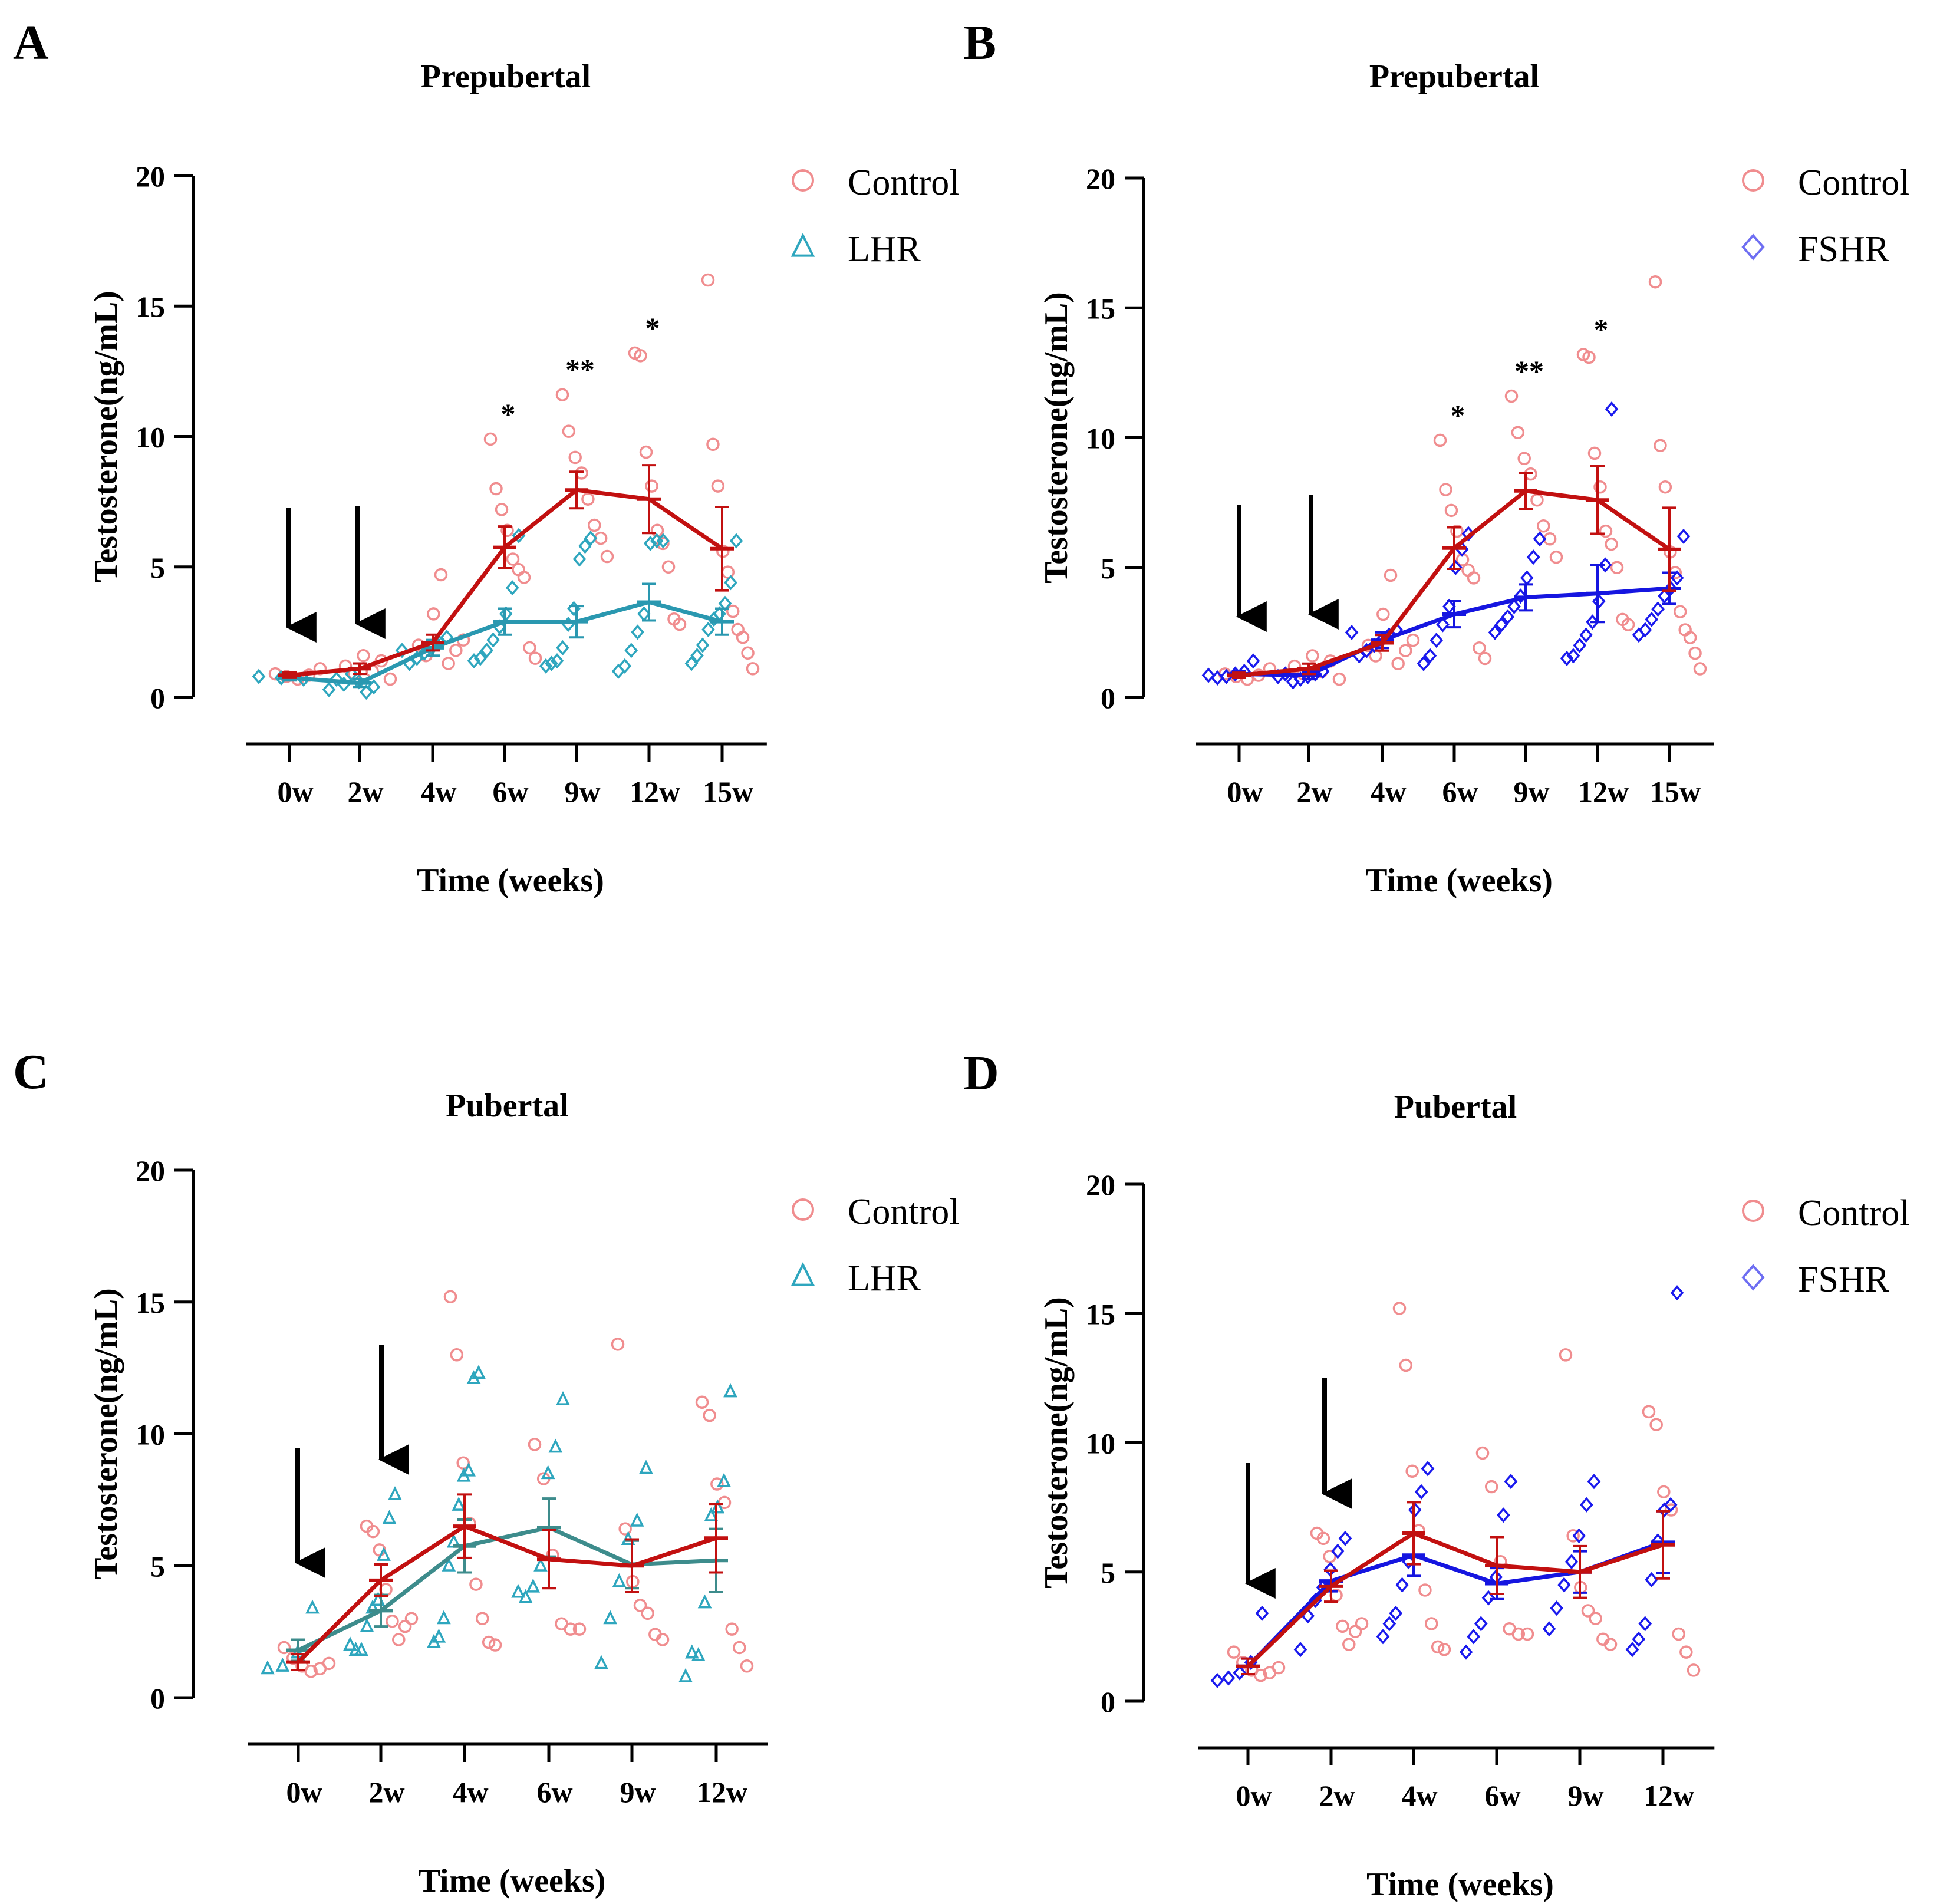  Describe the element at coordinates (1100, 1443) in the screenshot. I see `y-tick-label: 10` at that location.